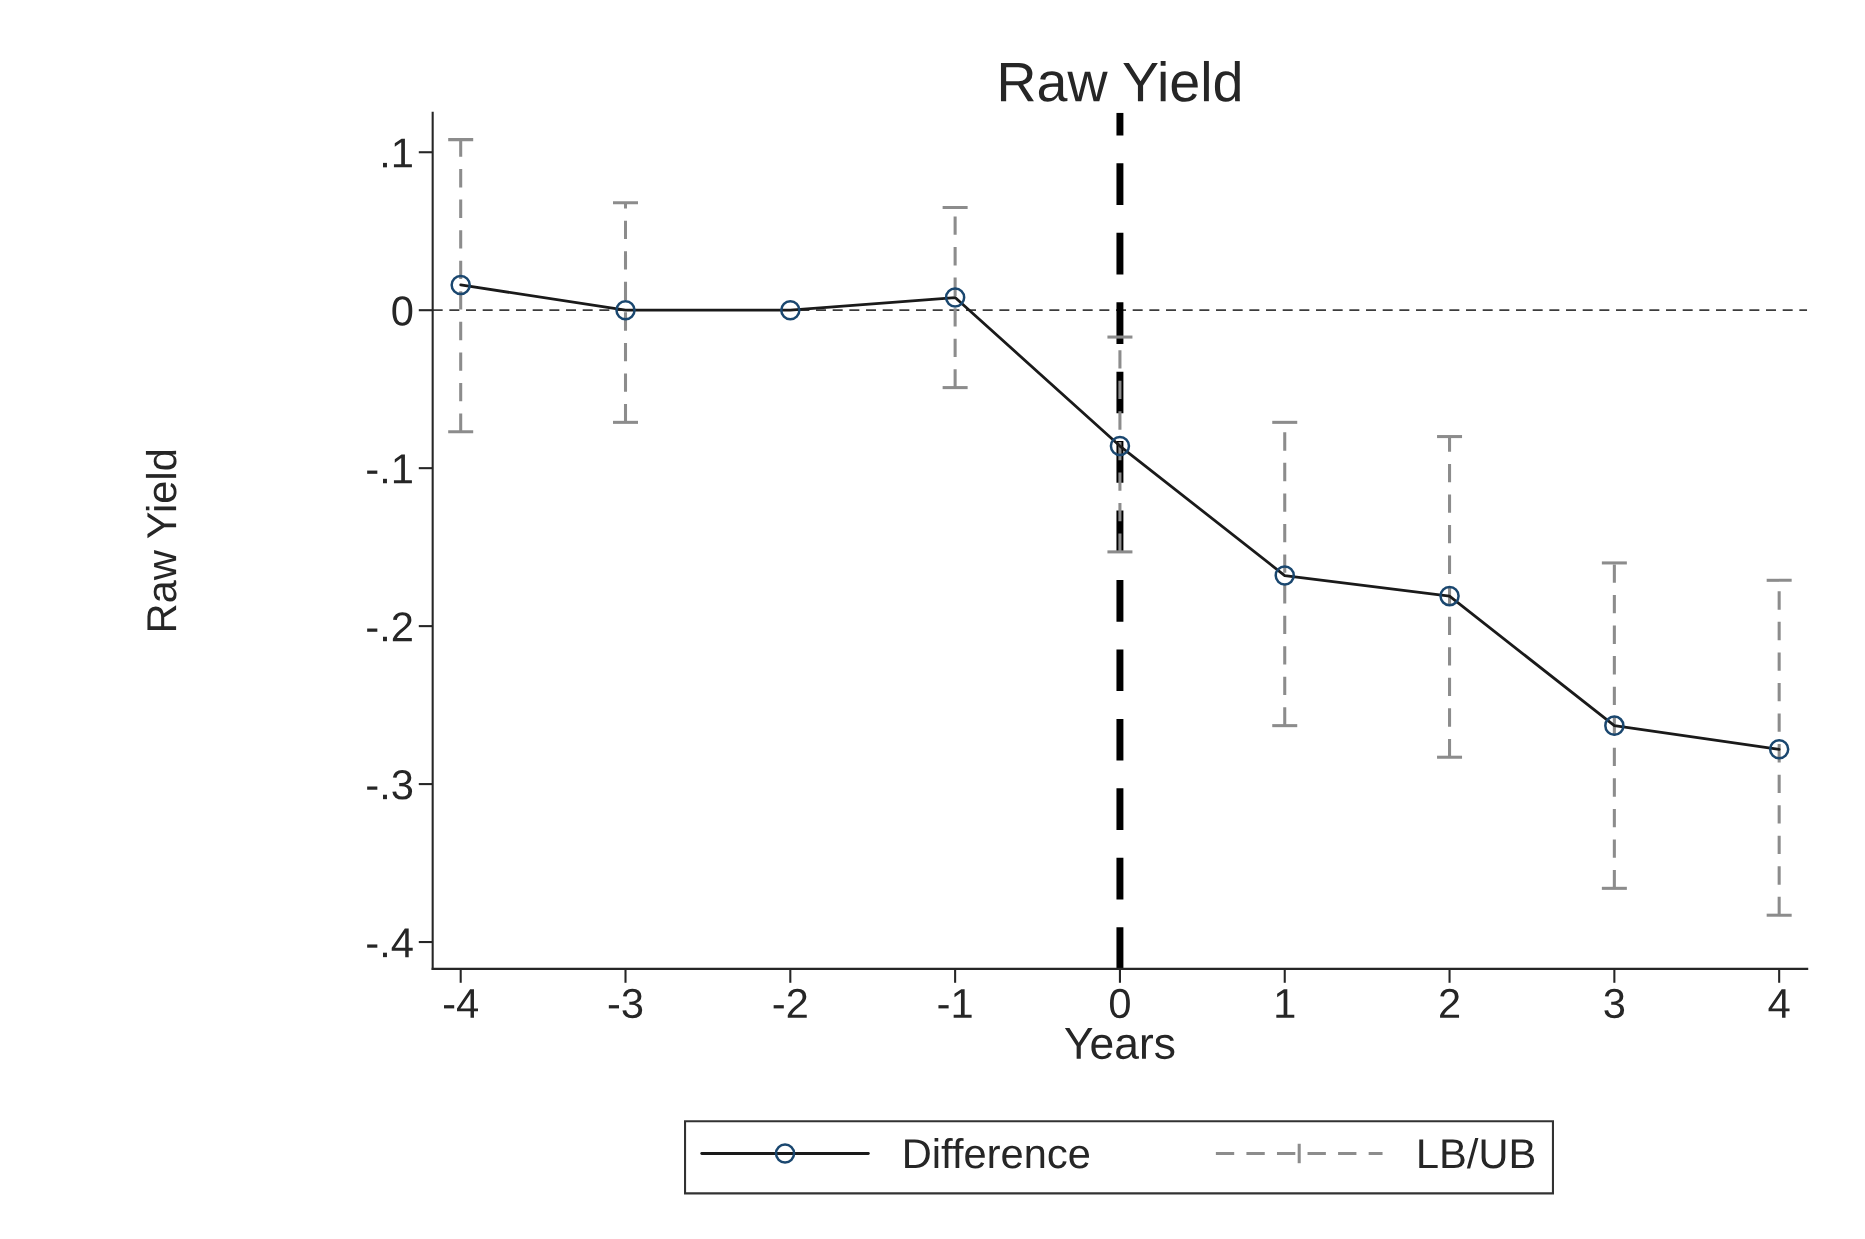 This screenshot has height=1239, width=1865. Describe the element at coordinates (402, 311) in the screenshot. I see `y-tick-label: 0` at that location.